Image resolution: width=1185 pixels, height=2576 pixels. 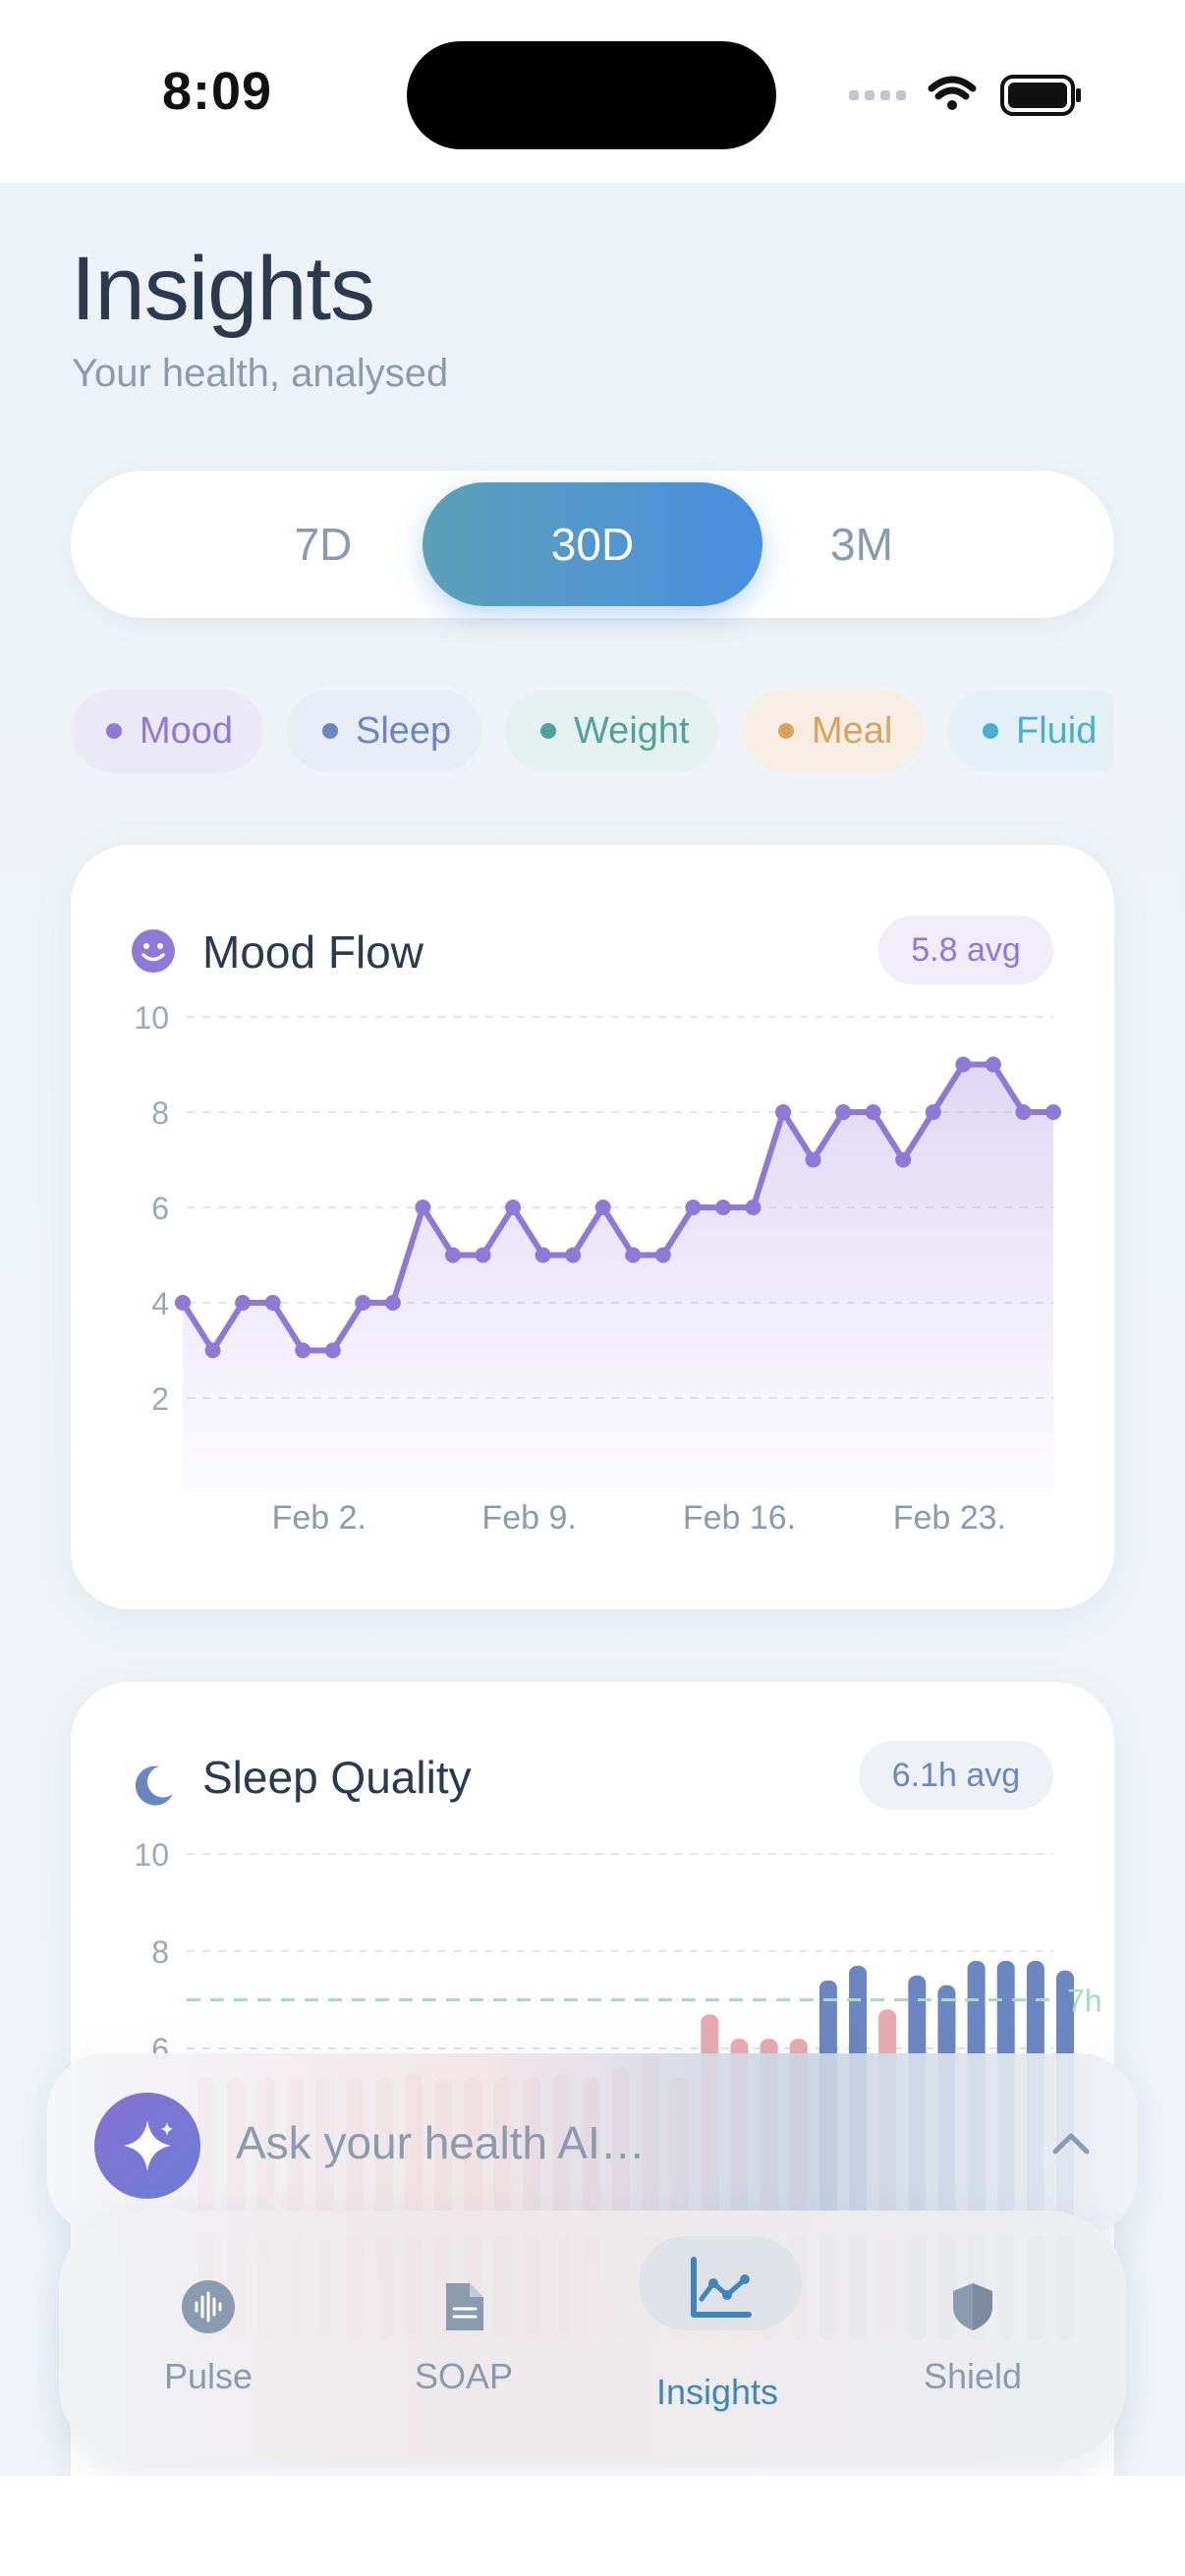 What do you see at coordinates (260, 373) in the screenshot?
I see `page-subtitle: Your health, analysed` at bounding box center [260, 373].